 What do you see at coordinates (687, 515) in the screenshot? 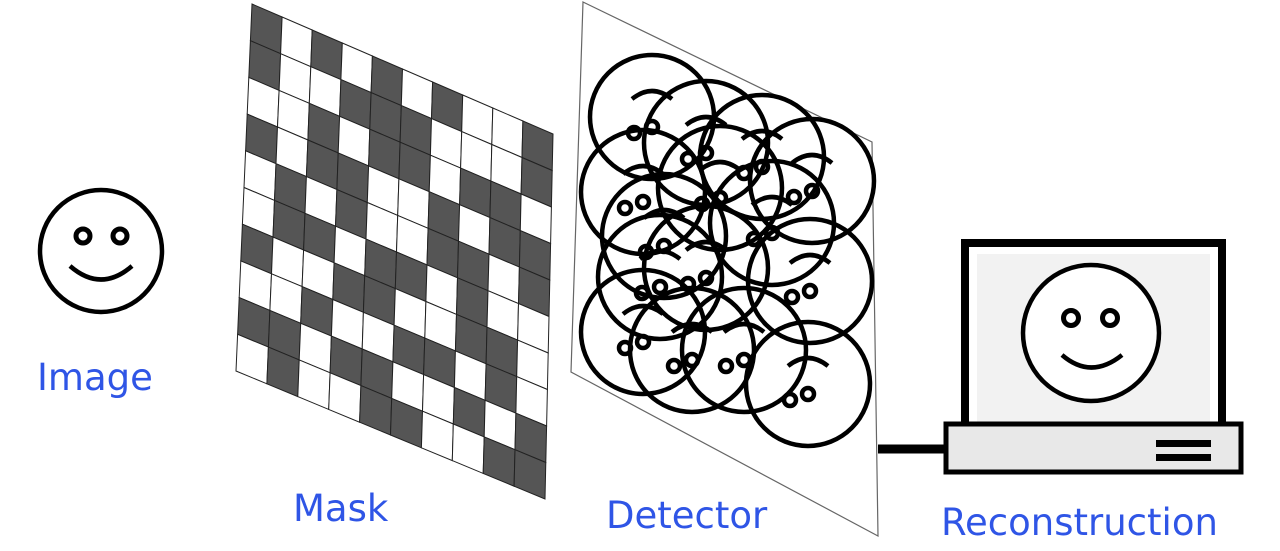
I see `detector-label: Detector` at bounding box center [687, 515].